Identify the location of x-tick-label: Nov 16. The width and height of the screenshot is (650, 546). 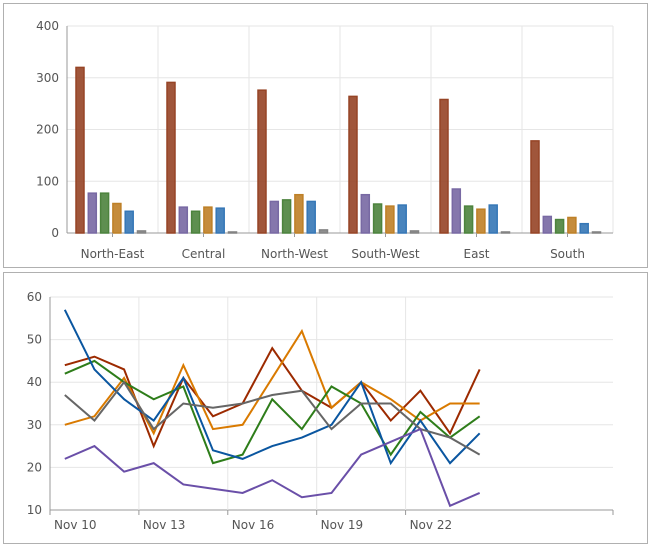
(253, 525).